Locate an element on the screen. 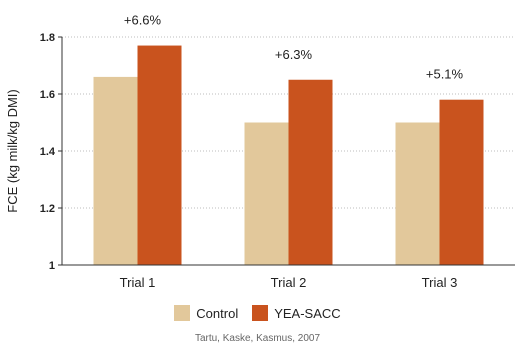  legend-swatch-yea-sacc is located at coordinates (260, 313).